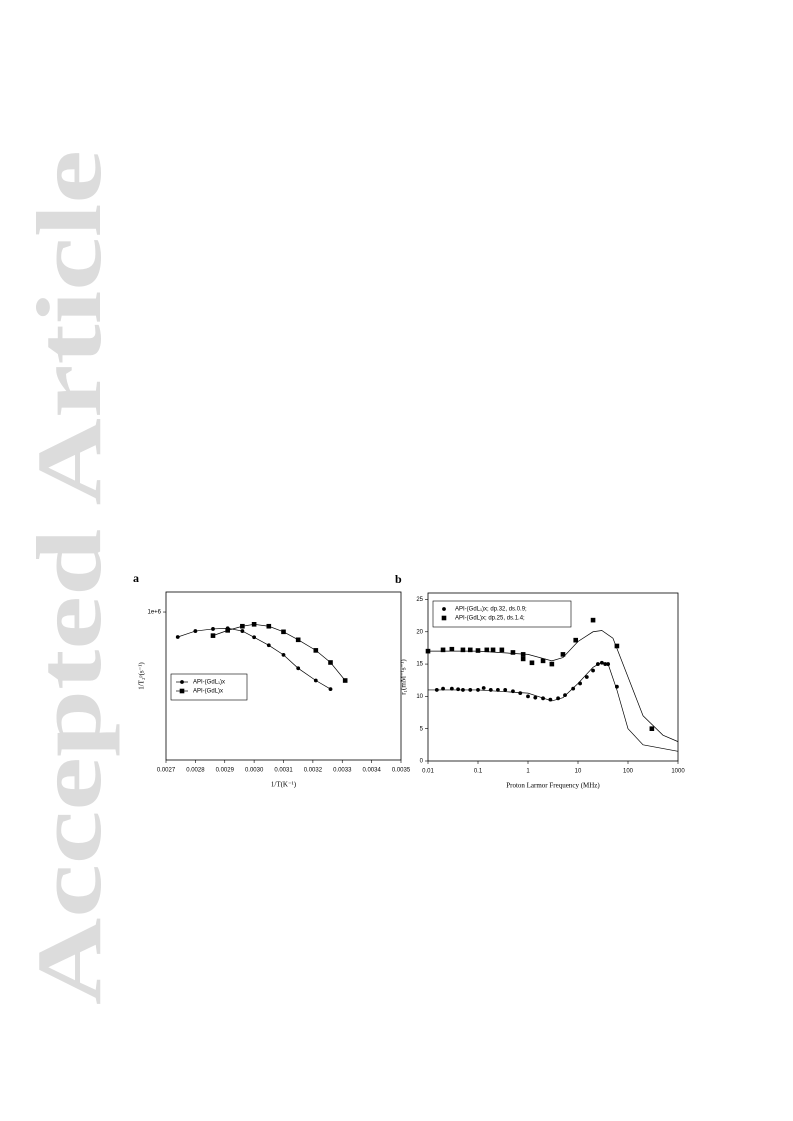 This screenshot has height=1121, width=793. What do you see at coordinates (284, 785) in the screenshot?
I see `x-axis-label: 1/T(K⁻¹)` at bounding box center [284, 785].